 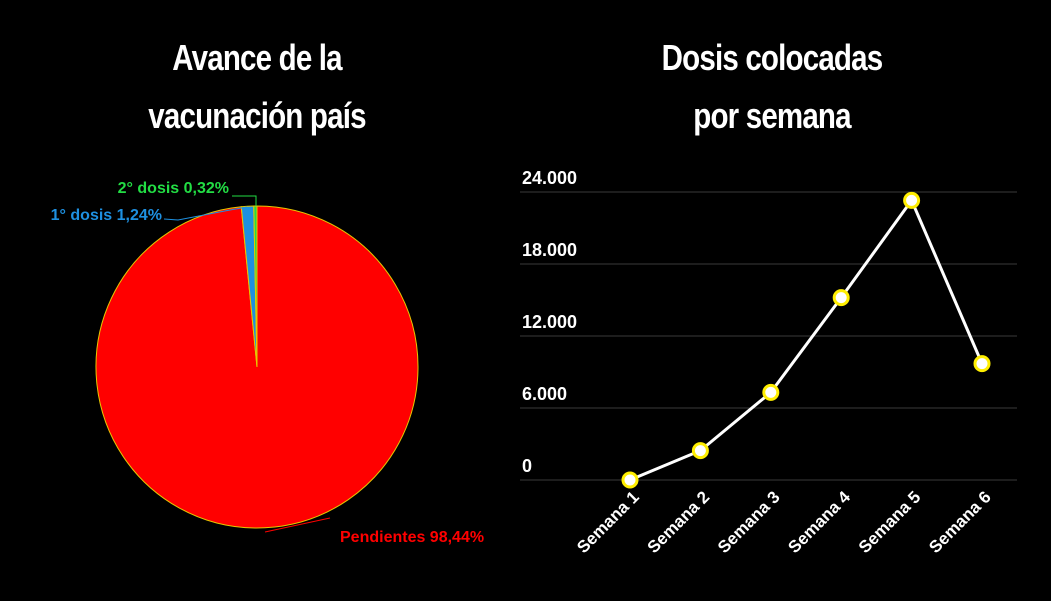 What do you see at coordinates (257, 57) in the screenshot?
I see `pie-title-line-1: Avance de la` at bounding box center [257, 57].